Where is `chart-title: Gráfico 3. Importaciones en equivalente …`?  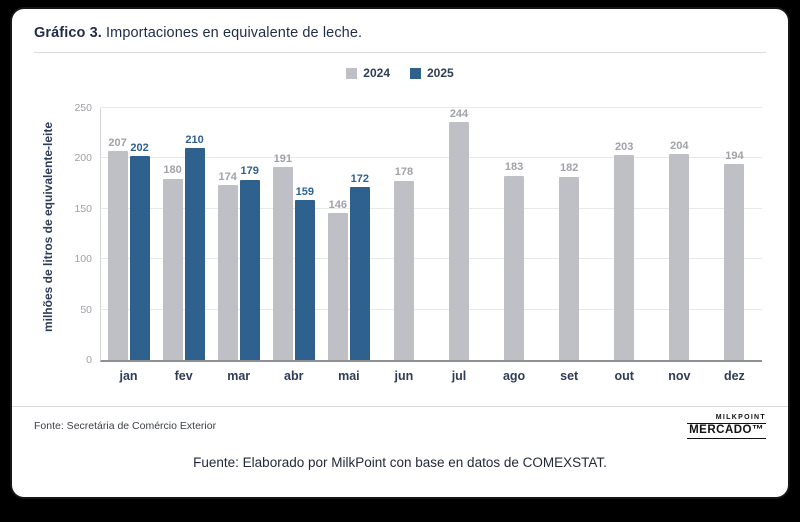
chart-title: Gráfico 3. Importaciones en equivalente … is located at coordinates (400, 33).